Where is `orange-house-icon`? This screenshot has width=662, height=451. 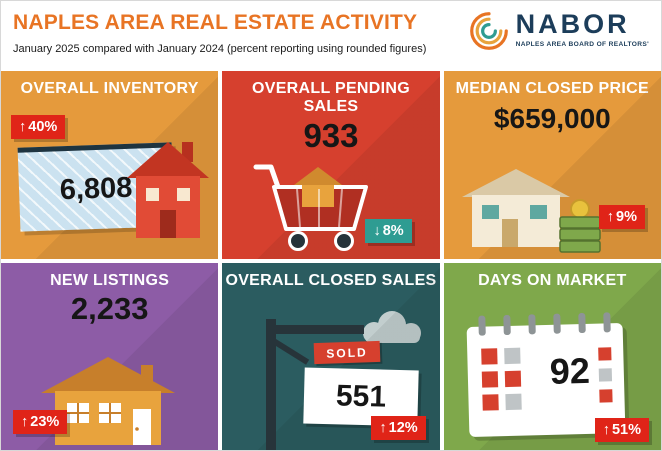
orange-house-icon is located at coordinates (108, 399).